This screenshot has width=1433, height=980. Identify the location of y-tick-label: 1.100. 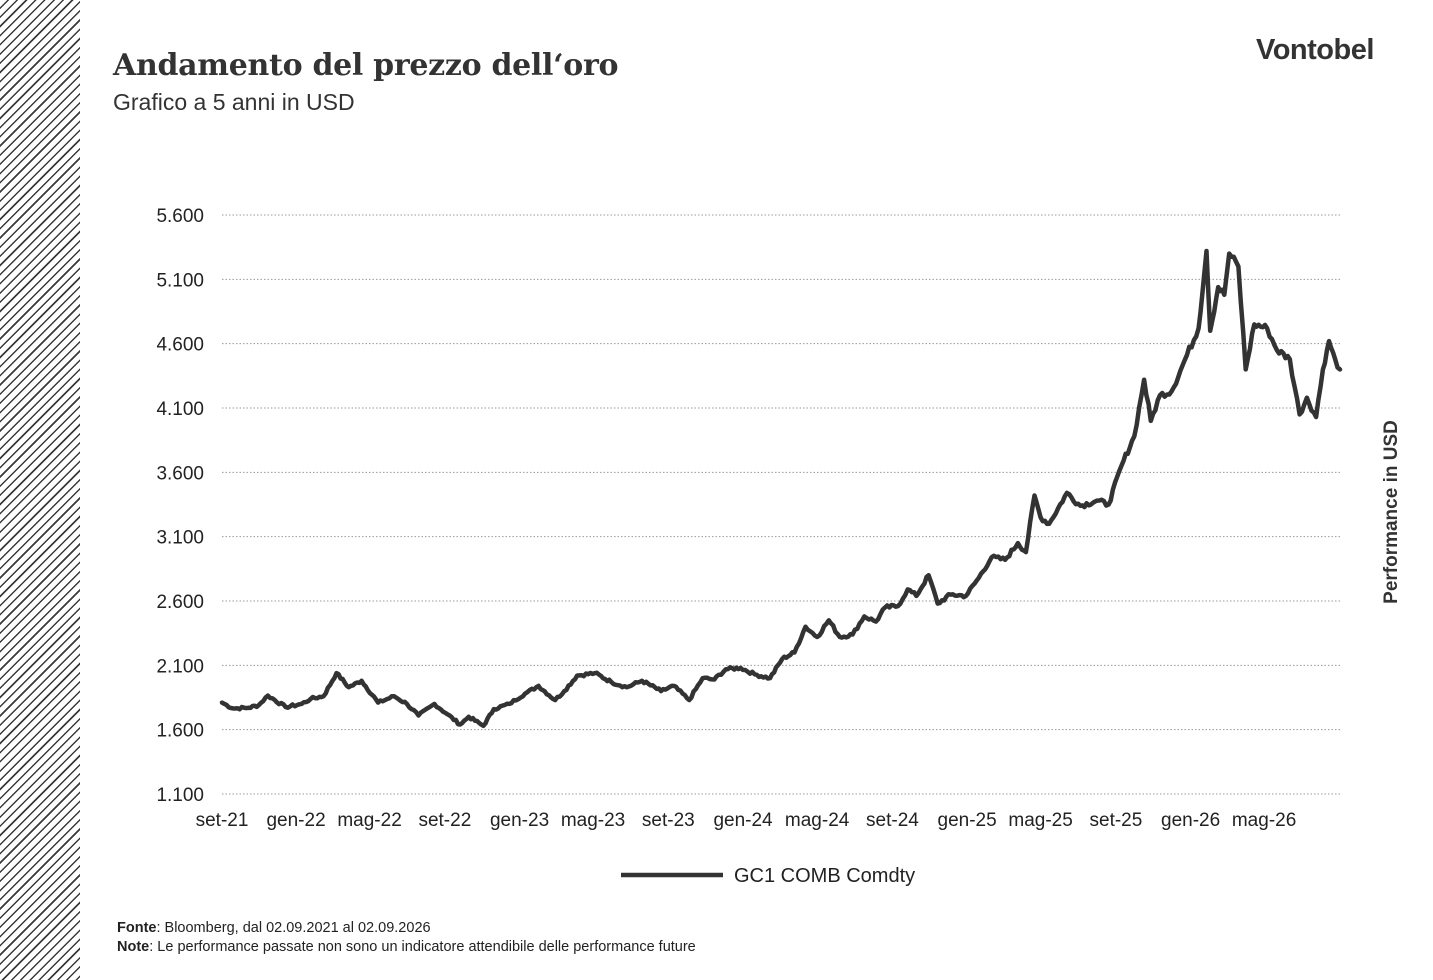
(180, 795).